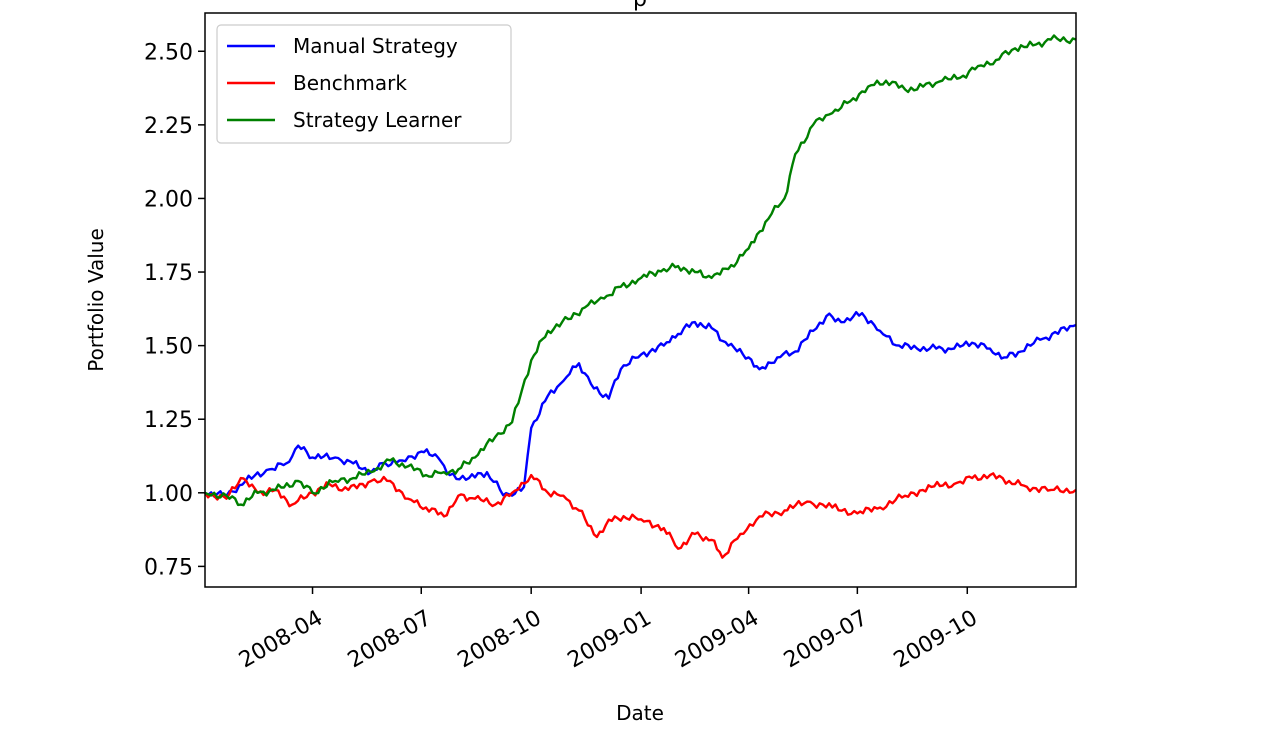 Image resolution: width=1272 pixels, height=753 pixels. Describe the element at coordinates (168, 273) in the screenshot. I see `y-tick-label: 1.75` at that location.